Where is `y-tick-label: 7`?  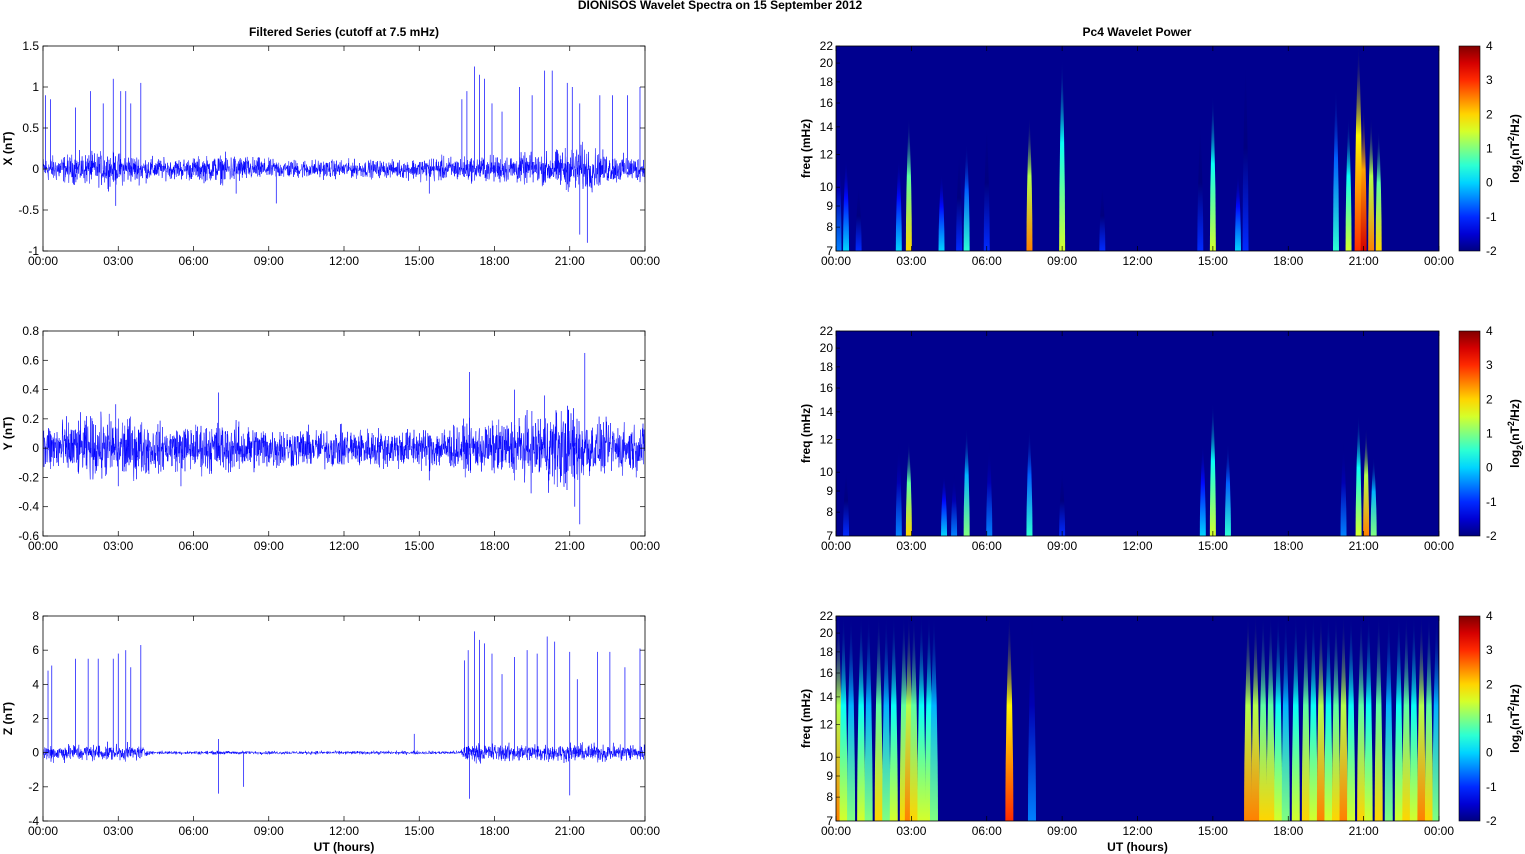 y-tick-label: 7 is located at coordinates (829, 251).